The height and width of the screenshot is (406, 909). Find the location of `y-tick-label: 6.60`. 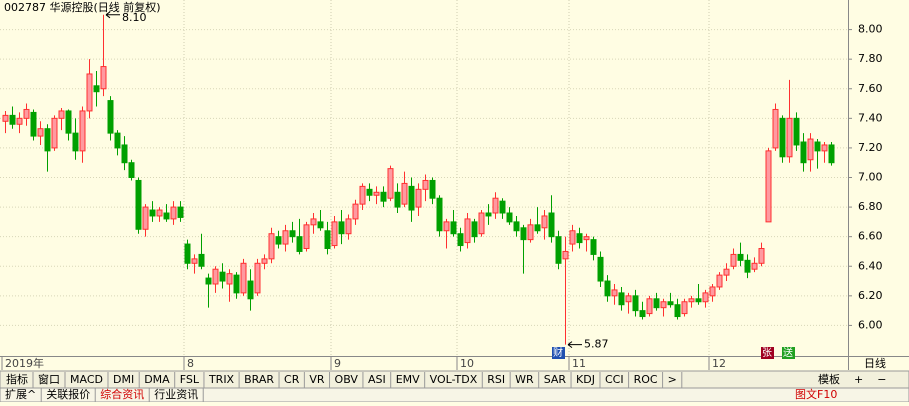

y-tick-label: 6.60 is located at coordinates (870, 236).